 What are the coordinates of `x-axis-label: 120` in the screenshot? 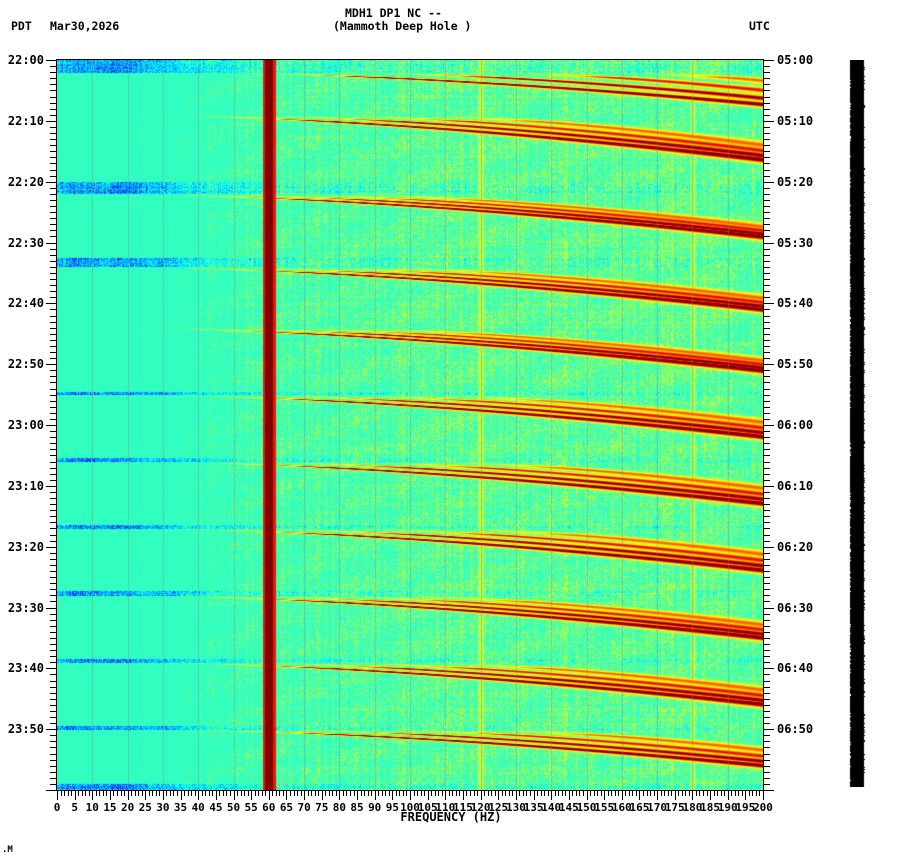 It's located at (480, 807).